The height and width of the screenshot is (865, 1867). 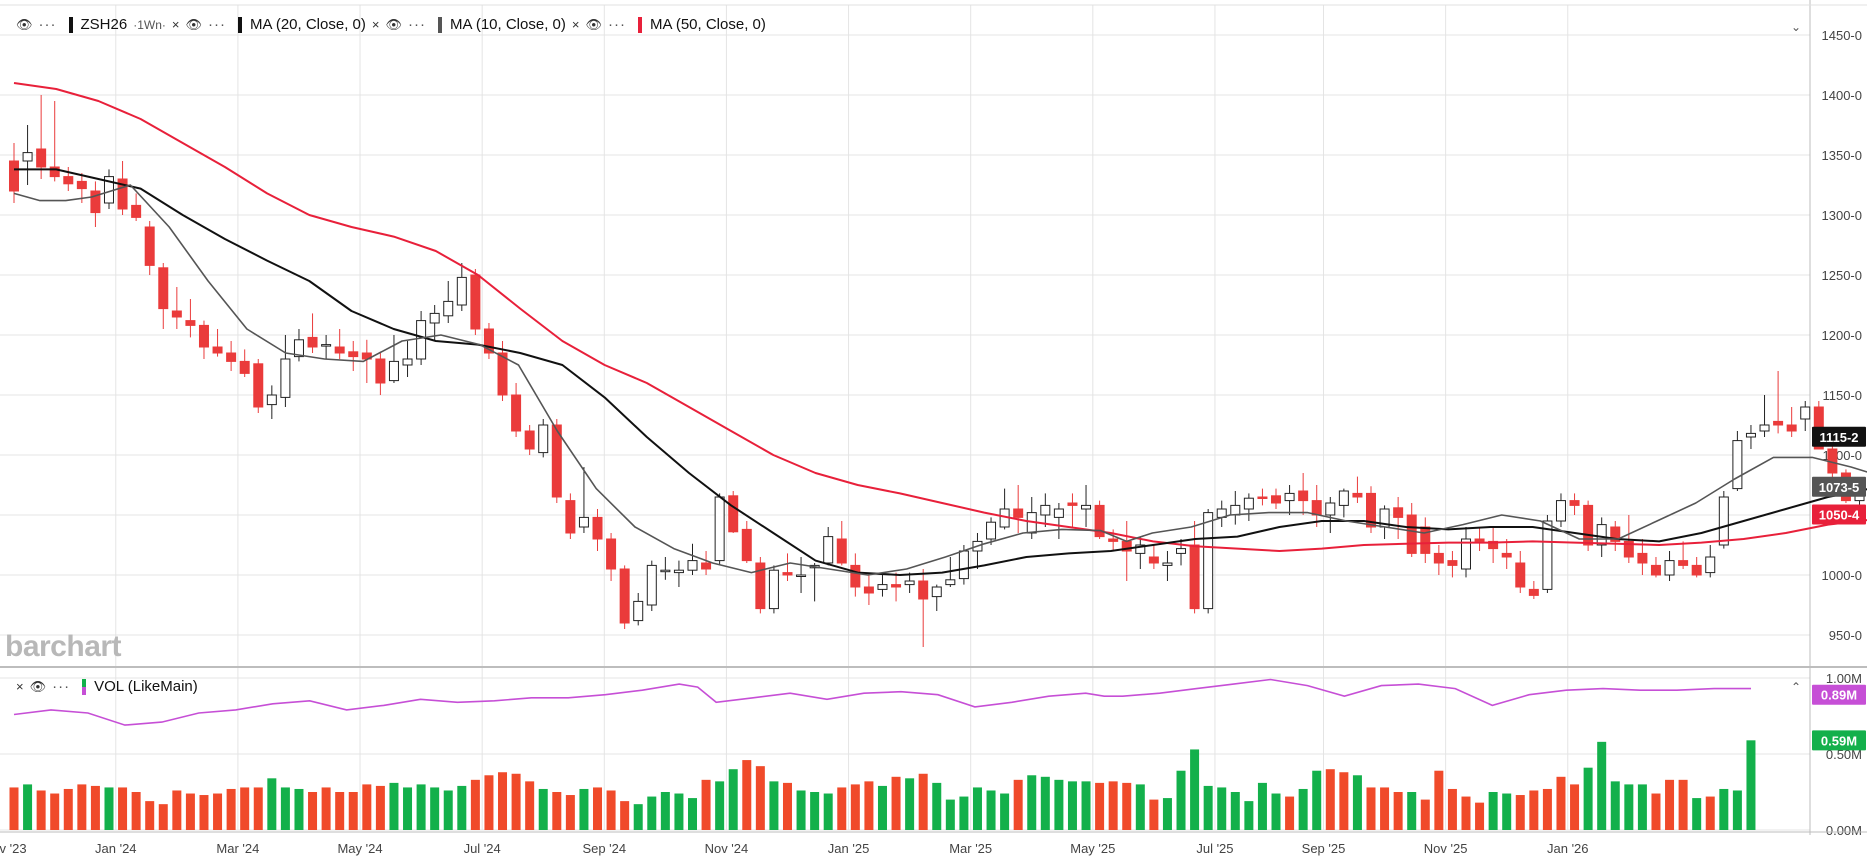 I want to click on vol-price-label: 0.89M, so click(x=1839, y=694).